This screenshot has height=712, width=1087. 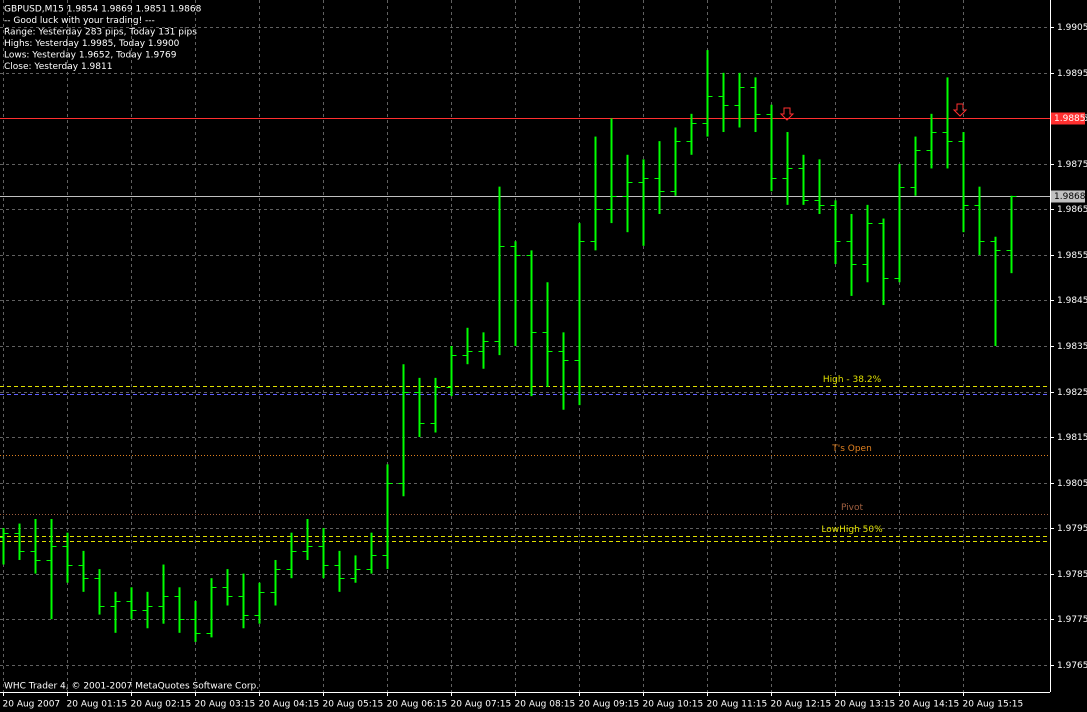 I want to click on x-tick-label: 20 Aug 14:15, so click(x=929, y=705).